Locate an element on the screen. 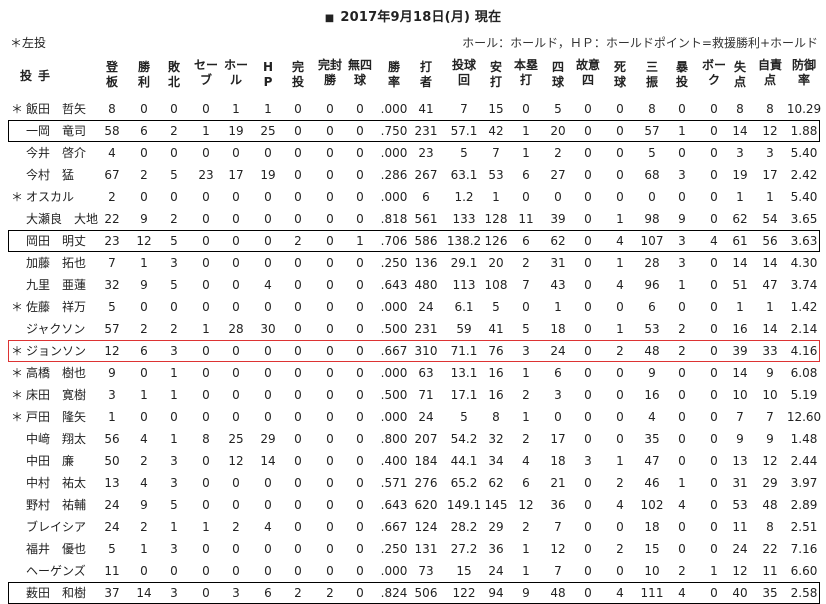 The height and width of the screenshot is (604, 826). stat-cell: 5 is located at coordinates (174, 285).